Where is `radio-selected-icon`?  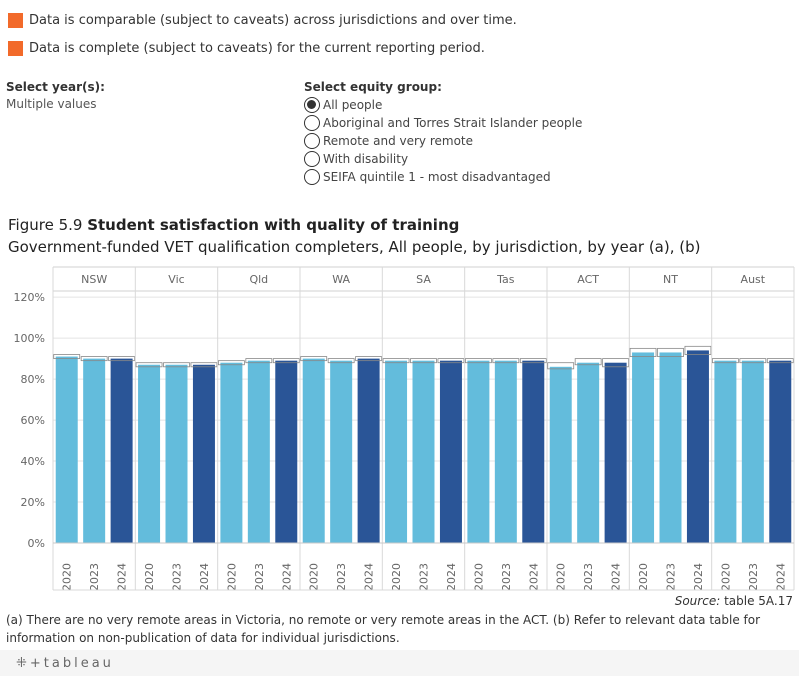 radio-selected-icon is located at coordinates (312, 105).